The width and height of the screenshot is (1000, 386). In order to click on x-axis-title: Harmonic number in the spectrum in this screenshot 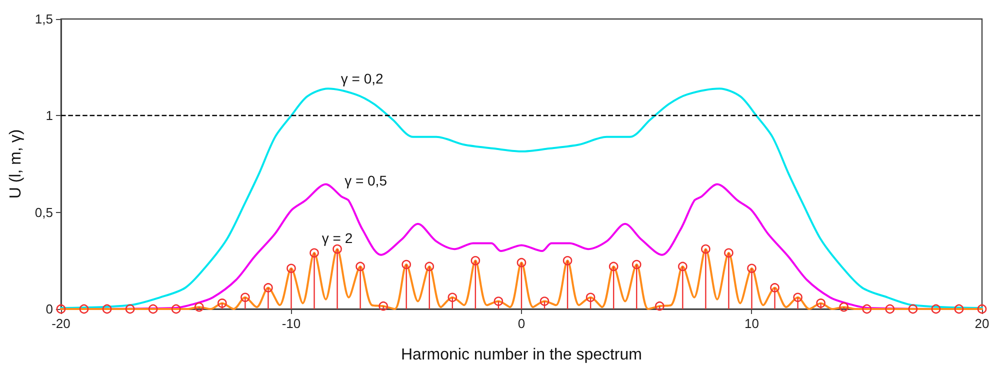, I will do `click(521, 355)`.